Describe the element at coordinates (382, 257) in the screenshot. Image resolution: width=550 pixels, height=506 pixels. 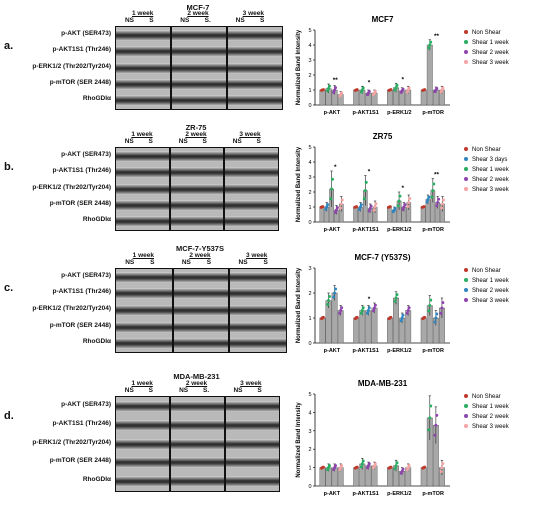
I see `chart-title: MCF-7 (Y537S)` at that location.